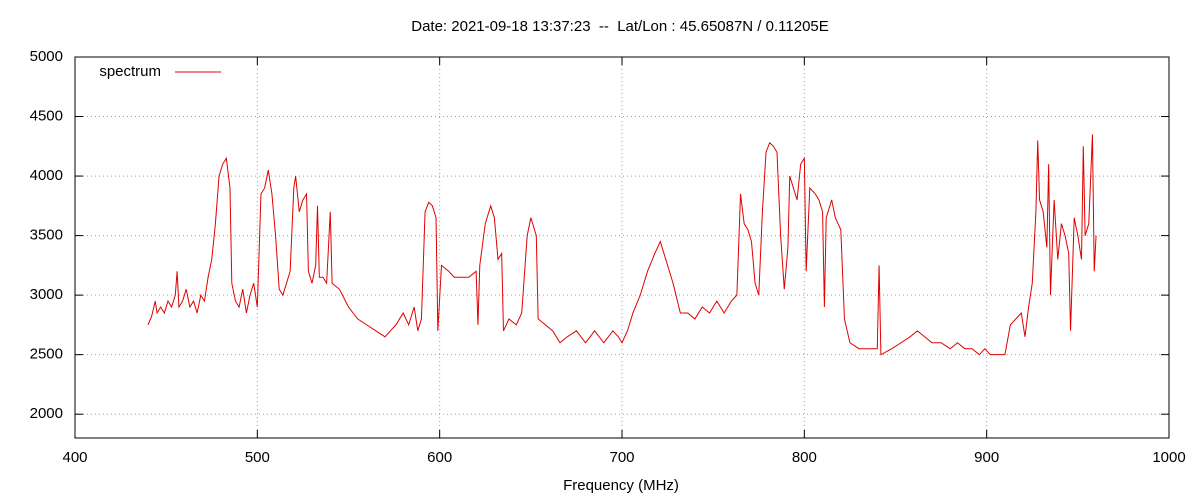 The image size is (1200, 500). Describe the element at coordinates (46, 413) in the screenshot. I see `y-tick-label: 2000` at that location.